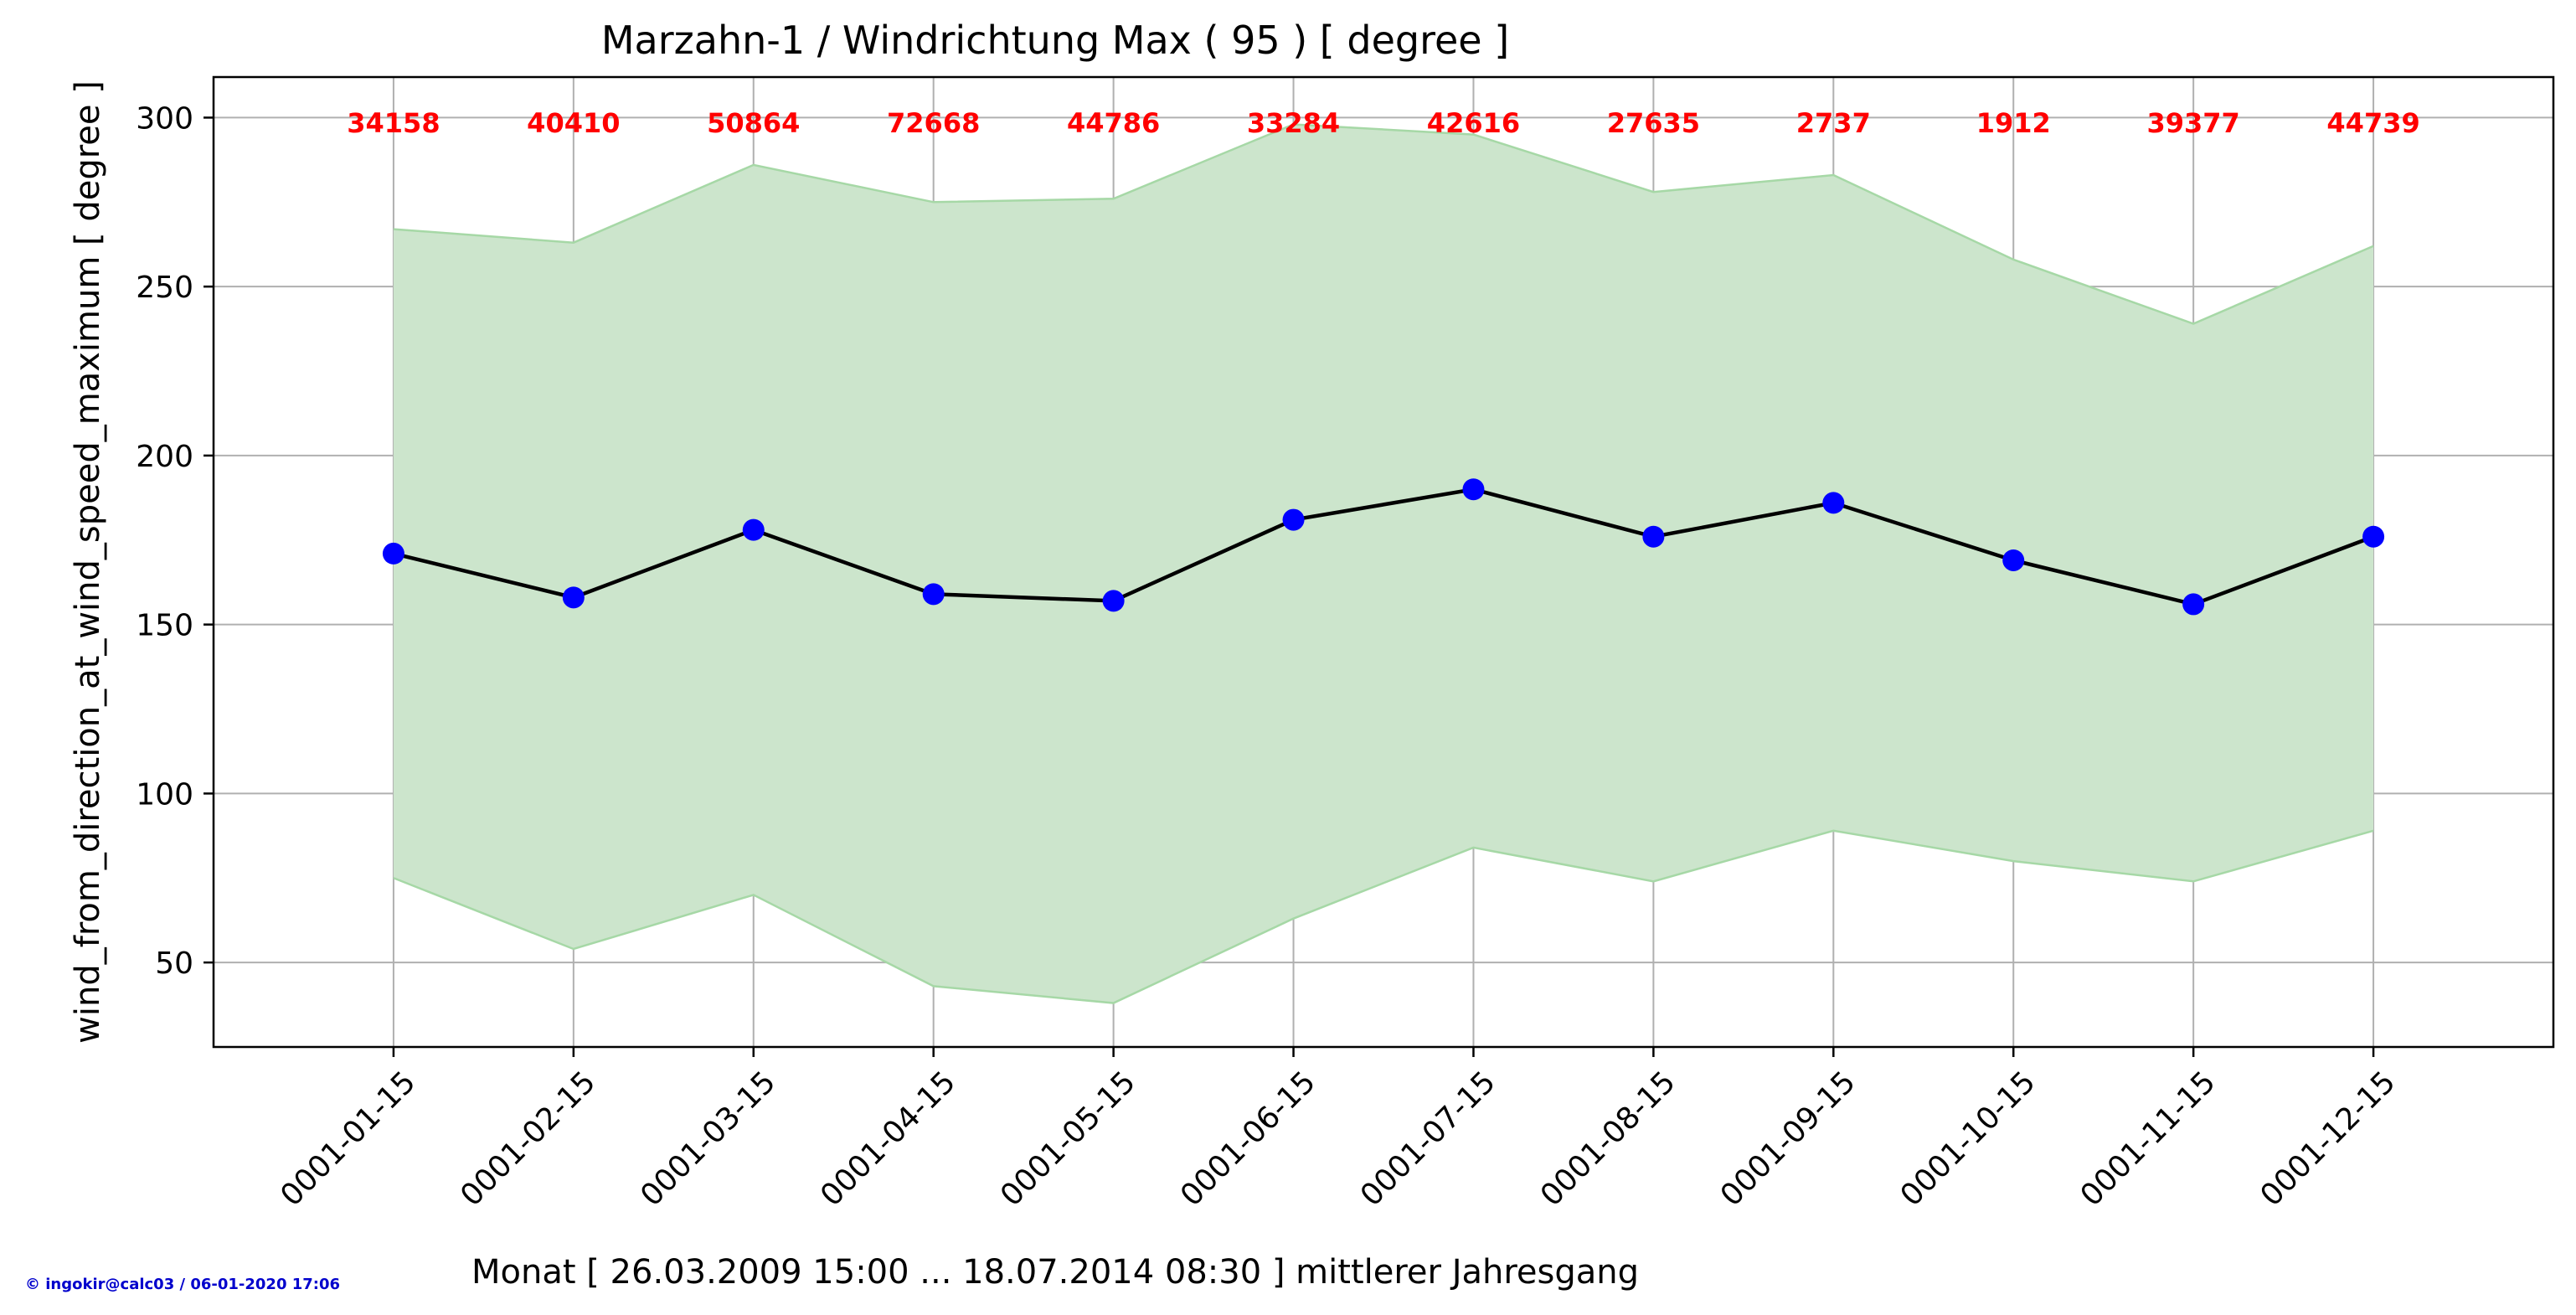 This screenshot has height=1315, width=2576. Describe the element at coordinates (933, 123) in the screenshot. I see `count-label: 72668` at that location.